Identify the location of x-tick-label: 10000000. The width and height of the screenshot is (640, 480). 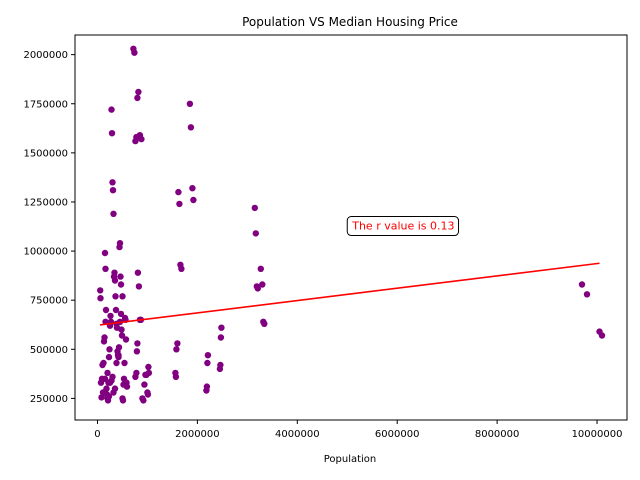
(597, 434).